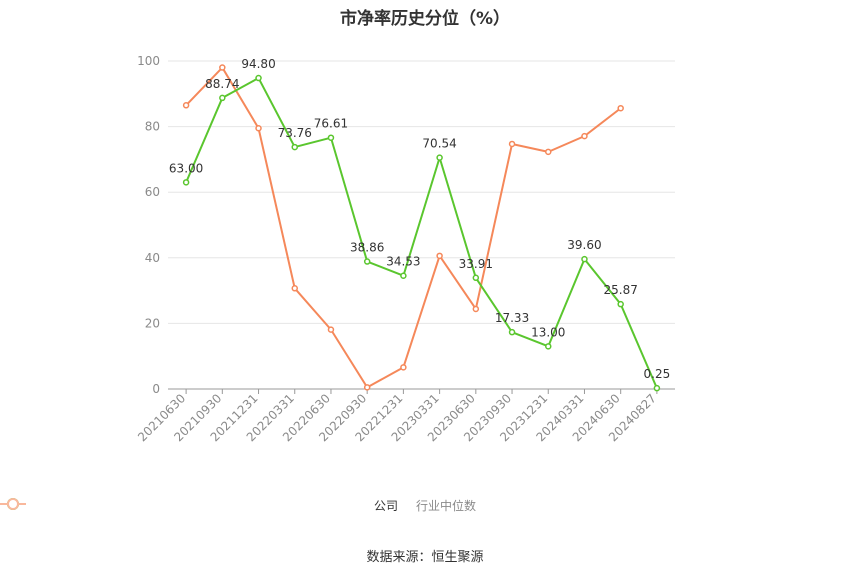 The width and height of the screenshot is (850, 575). What do you see at coordinates (222, 84) in the screenshot?
I see `data-label: 88.74` at bounding box center [222, 84].